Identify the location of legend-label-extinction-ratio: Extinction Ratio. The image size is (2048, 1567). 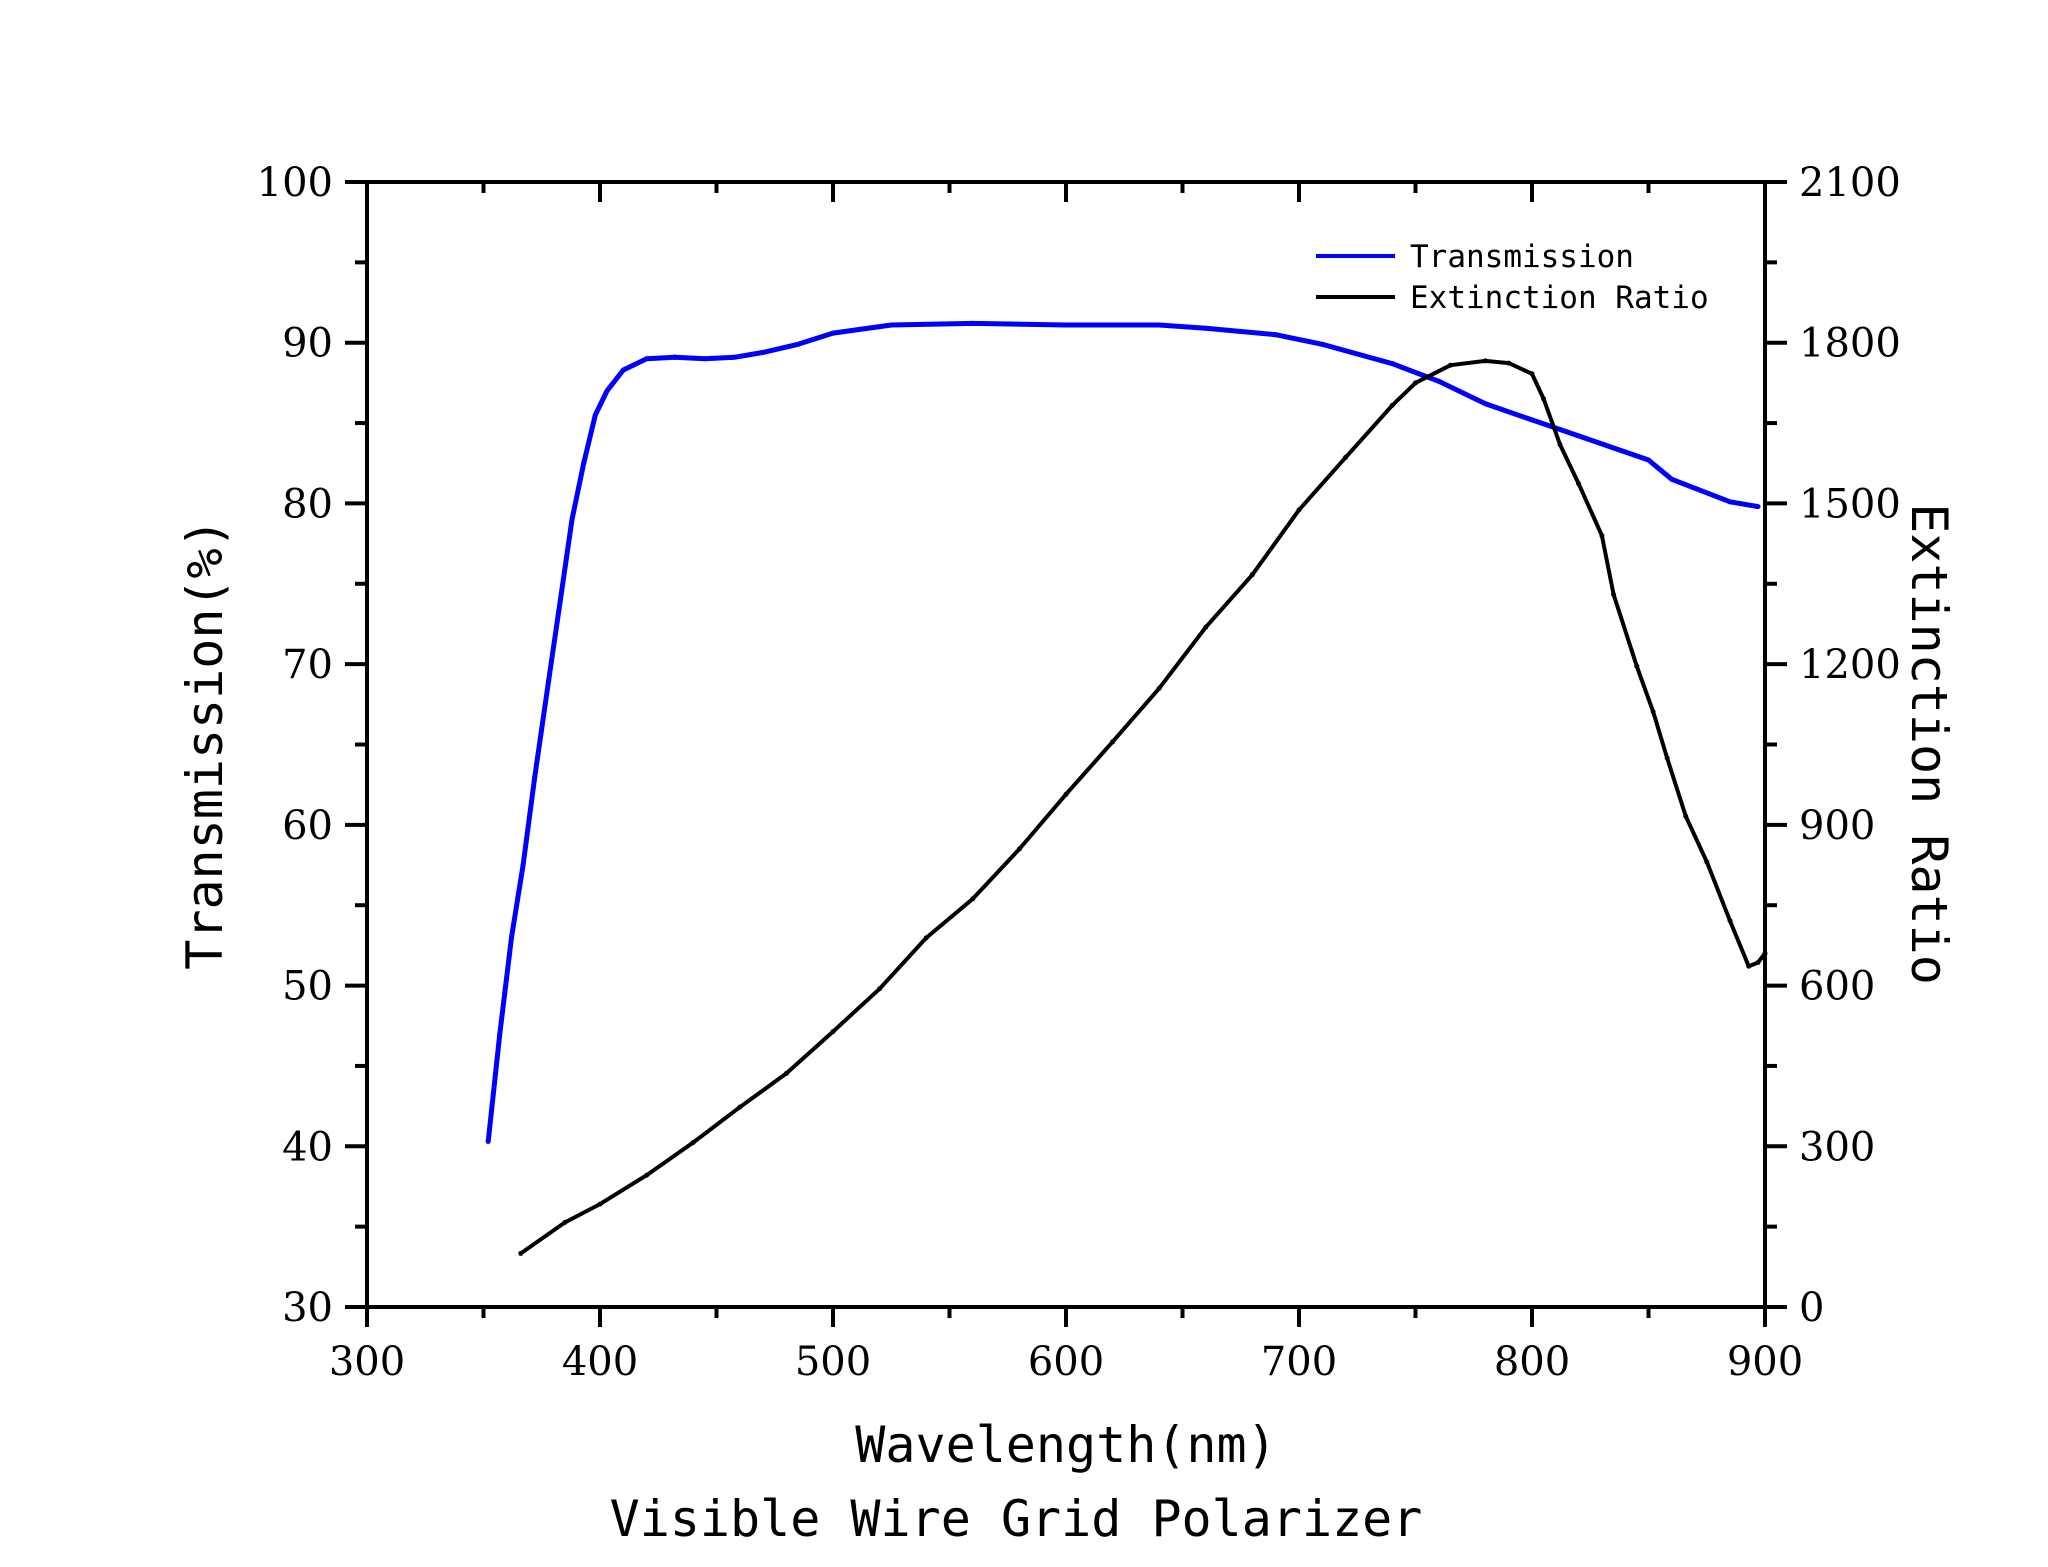
(1559, 298).